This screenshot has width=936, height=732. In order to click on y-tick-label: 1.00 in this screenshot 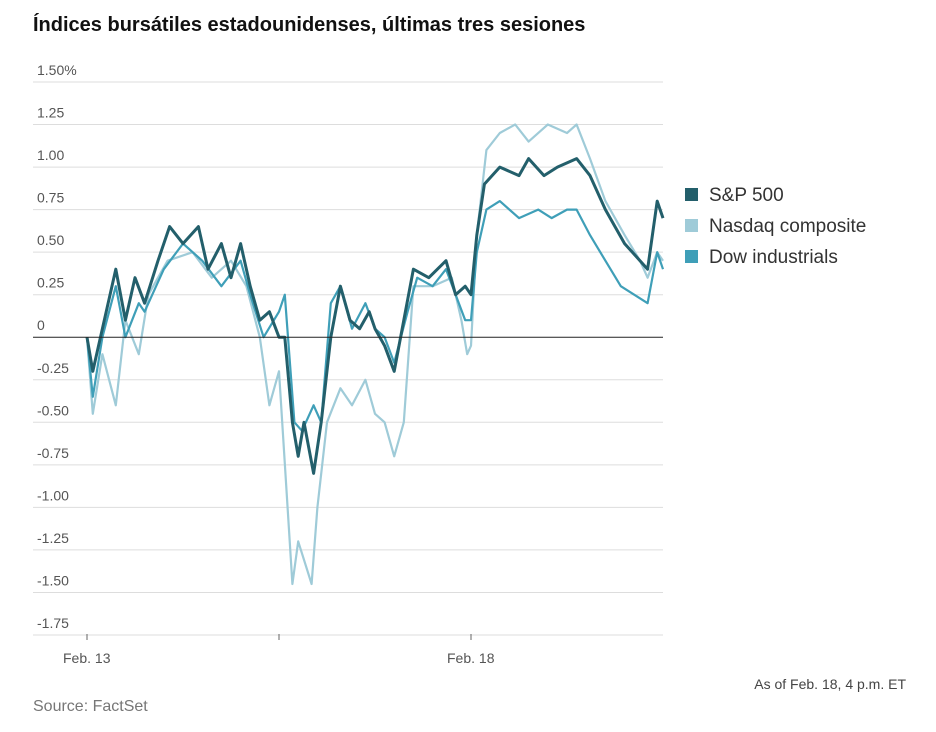, I will do `click(50, 155)`.